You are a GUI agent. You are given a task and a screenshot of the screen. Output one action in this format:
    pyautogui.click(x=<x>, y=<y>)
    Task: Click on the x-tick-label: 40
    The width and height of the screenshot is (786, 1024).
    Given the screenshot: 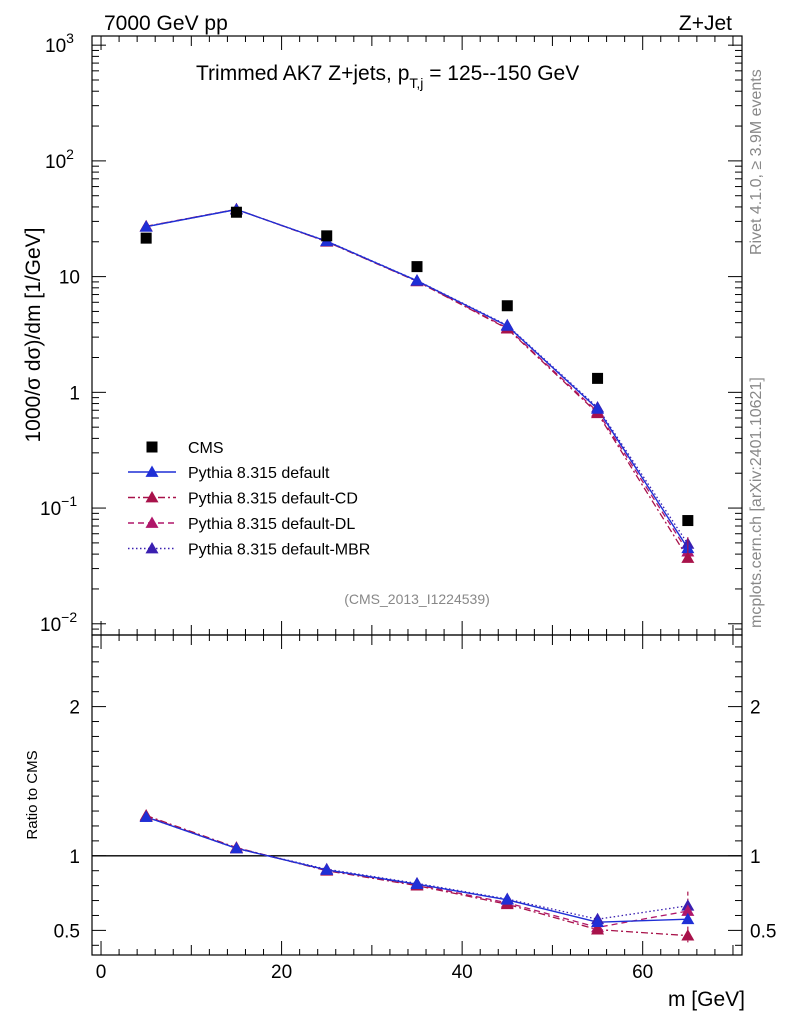 What is the action you would take?
    pyautogui.click(x=462, y=972)
    